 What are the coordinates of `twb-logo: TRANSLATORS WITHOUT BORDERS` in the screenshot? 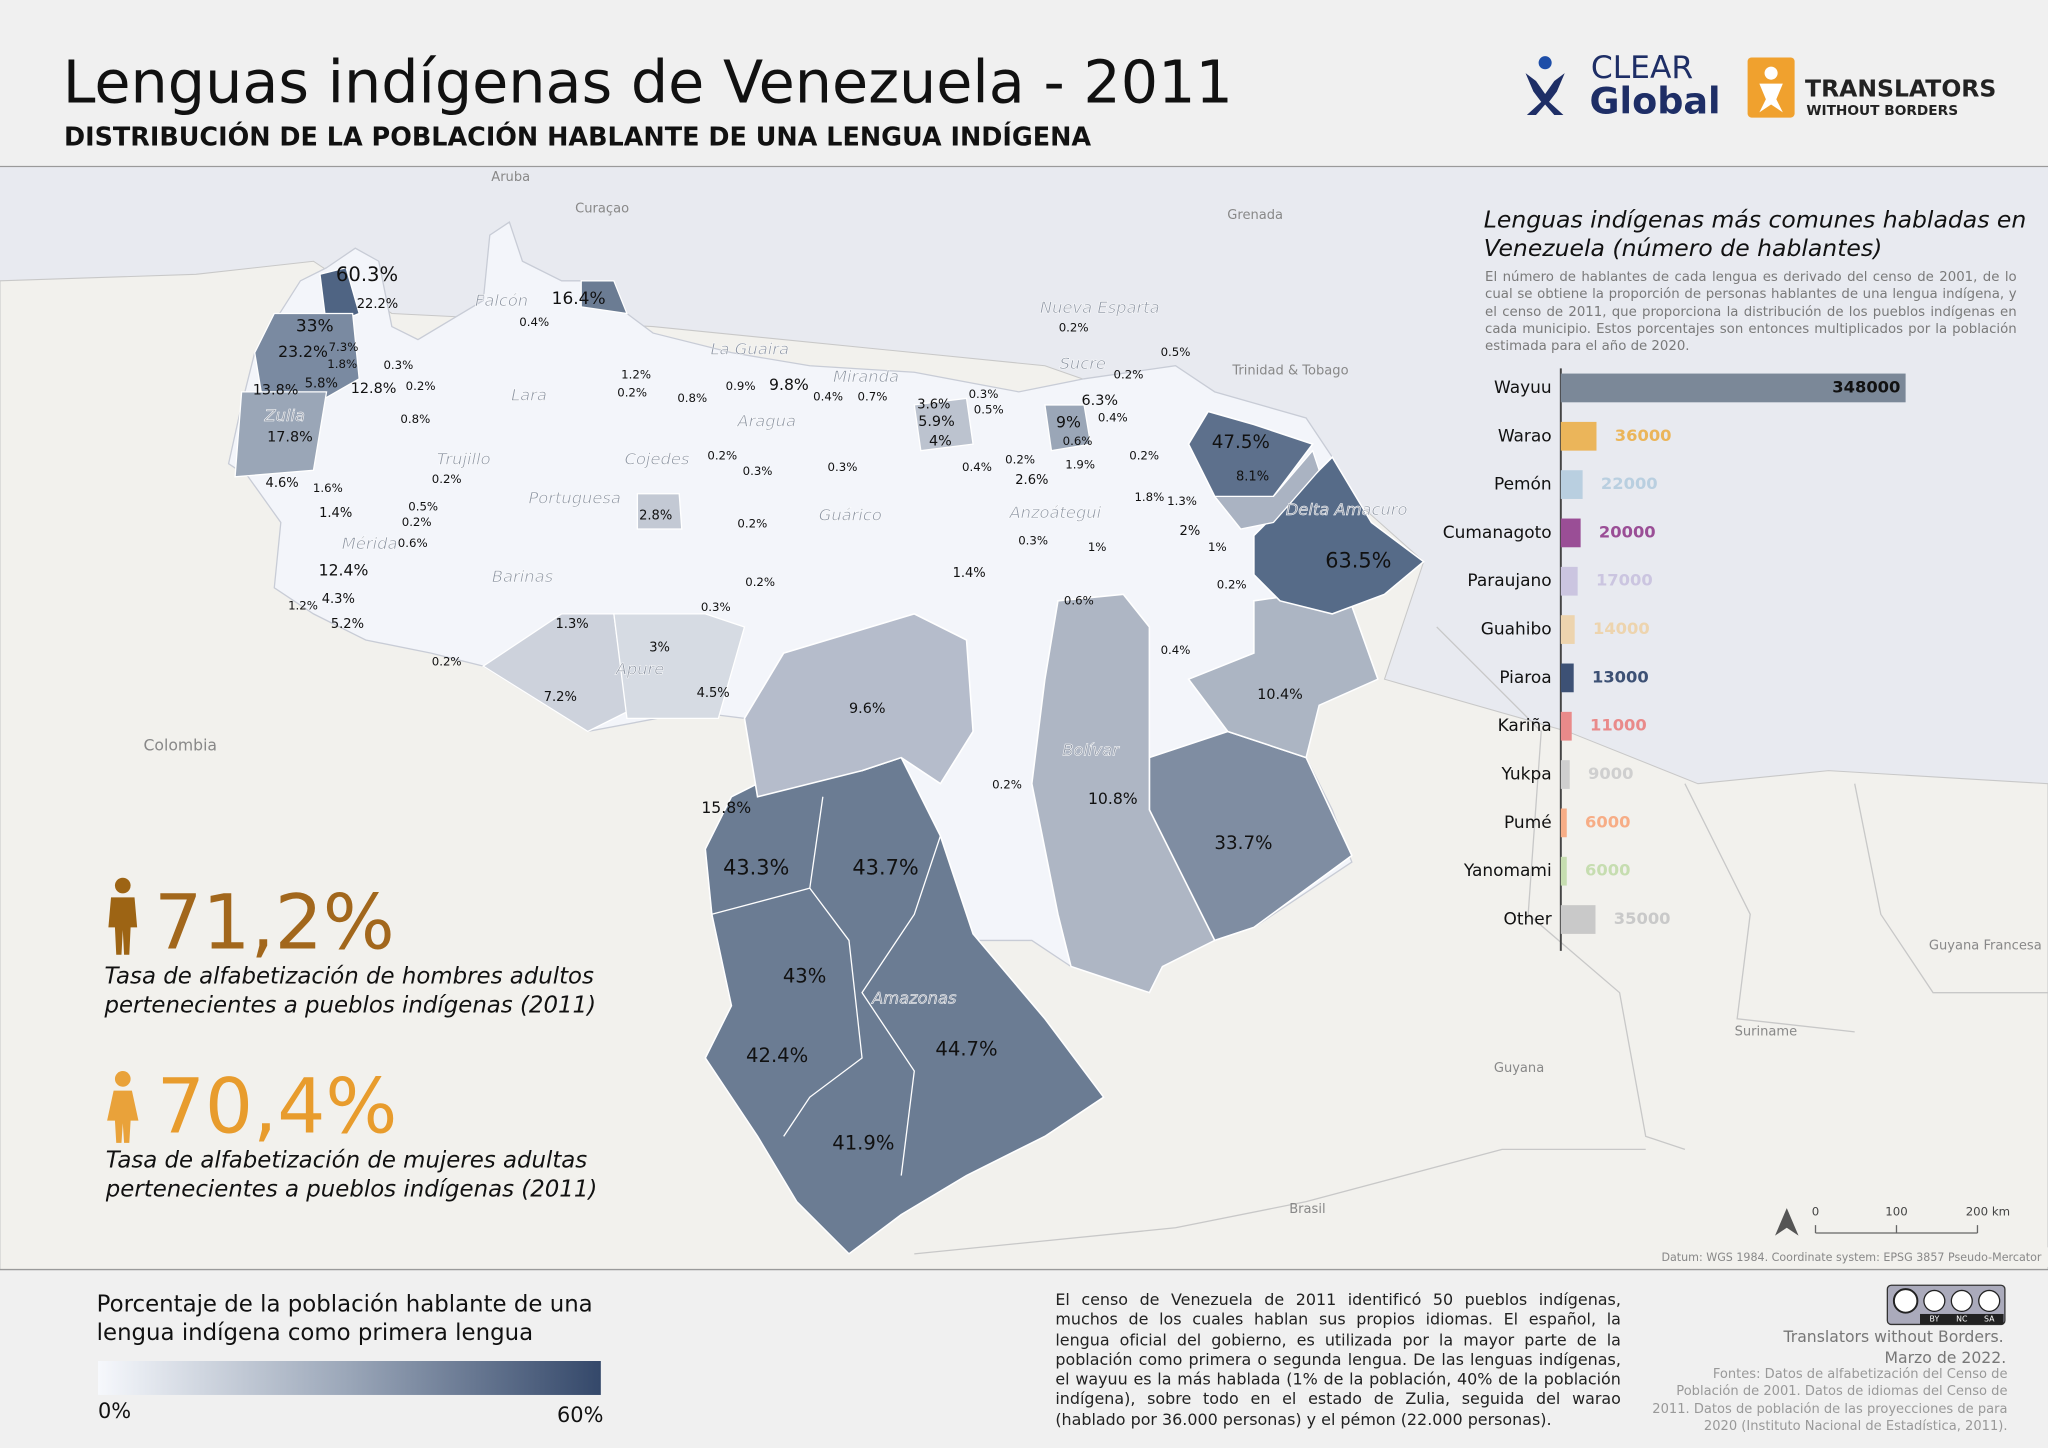 It's located at (1871, 88).